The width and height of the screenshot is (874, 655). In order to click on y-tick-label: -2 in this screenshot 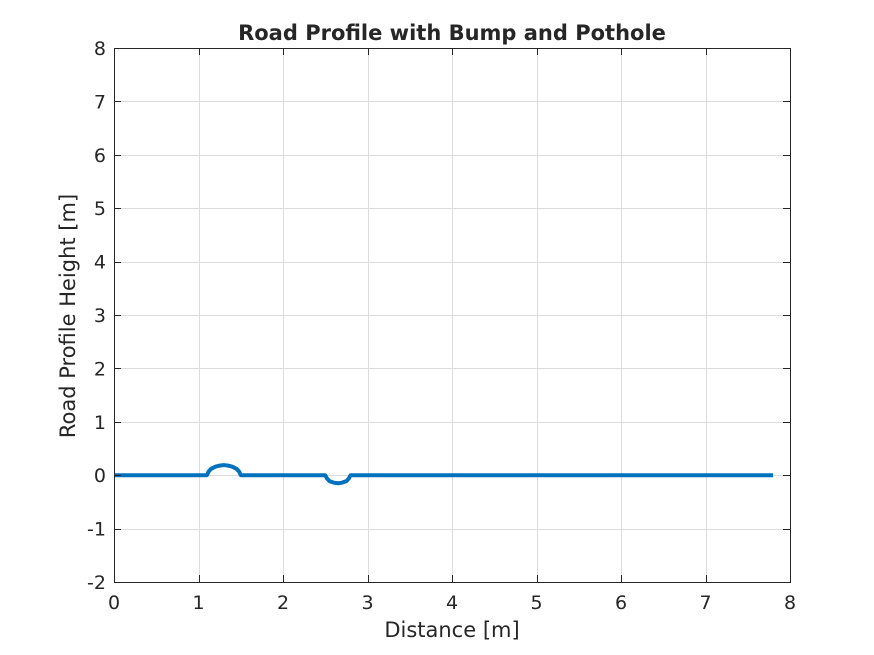, I will do `click(96, 583)`.